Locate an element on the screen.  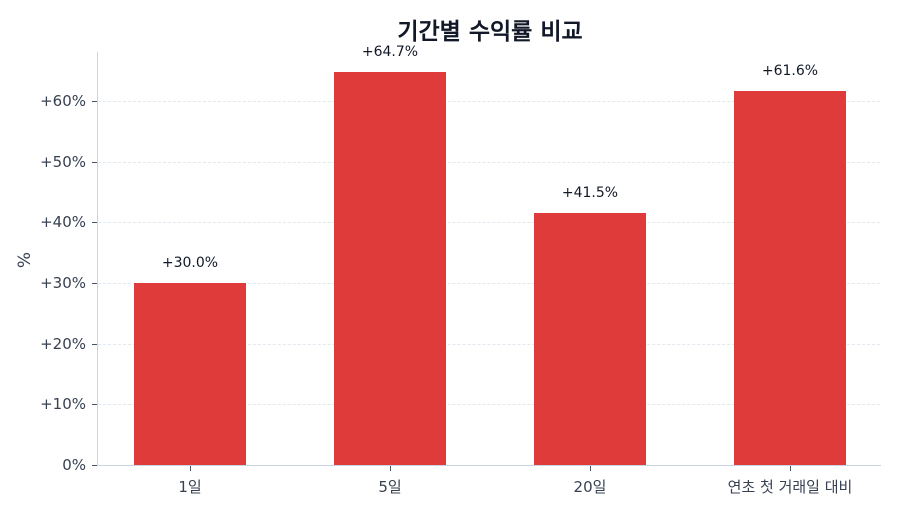
y-tick-label: +10% is located at coordinates (63, 404).